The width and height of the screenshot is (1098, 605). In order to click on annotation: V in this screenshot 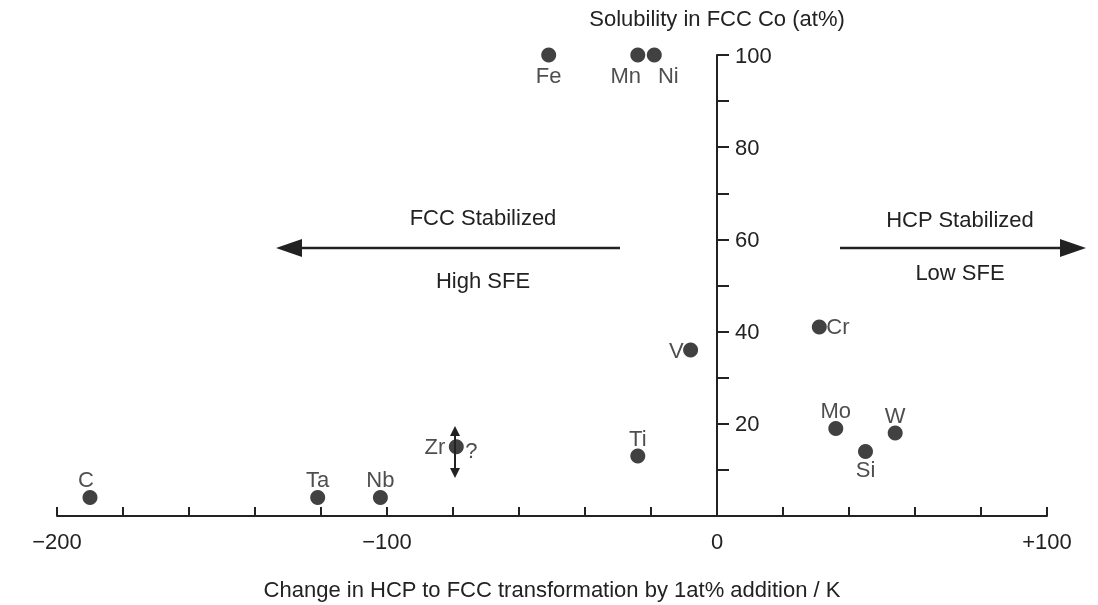, I will do `click(676, 350)`.